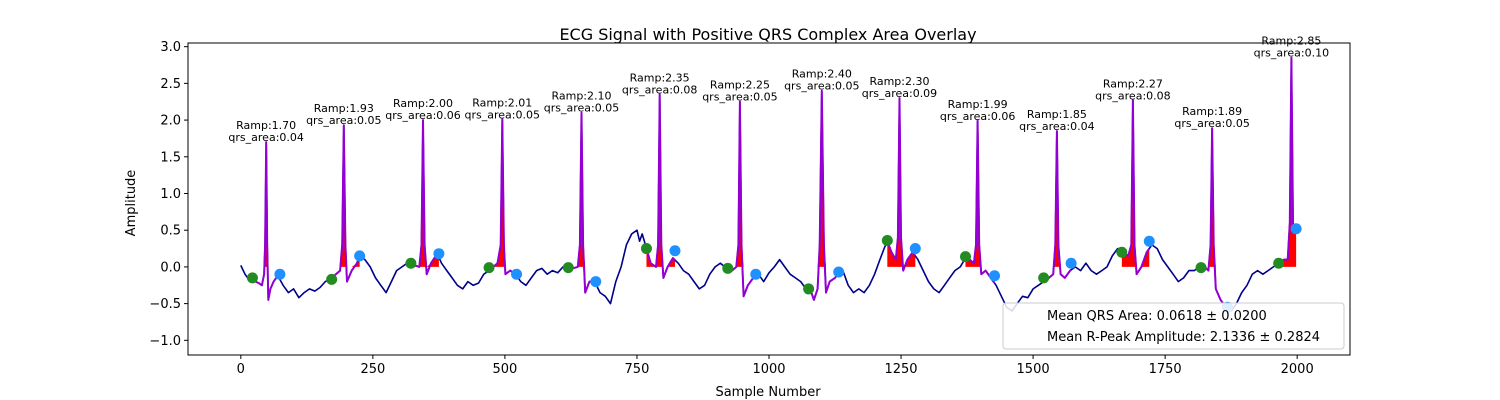 The width and height of the screenshot is (1500, 400). What do you see at coordinates (899, 81) in the screenshot?
I see `r-amp-label-9: Ramp:2.30` at bounding box center [899, 81].